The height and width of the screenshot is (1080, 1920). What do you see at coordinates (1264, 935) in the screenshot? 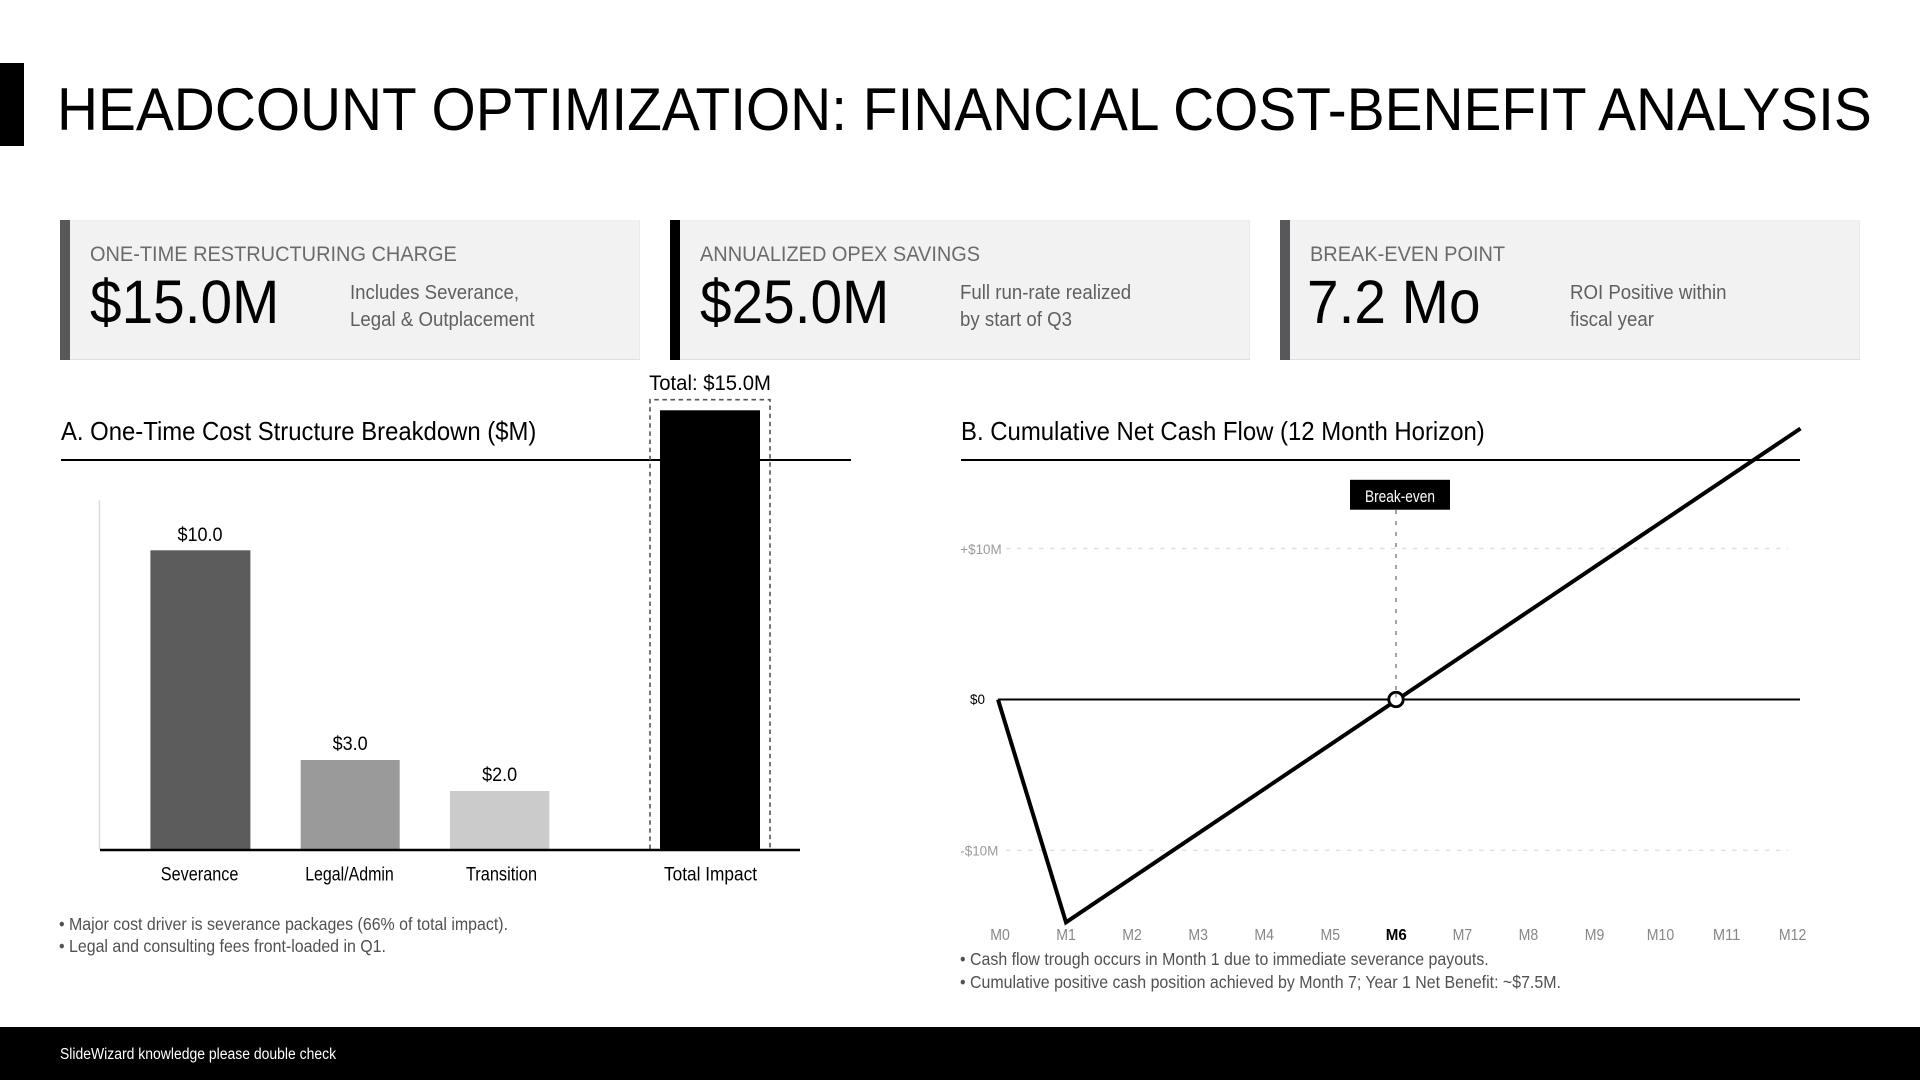
I see `svg-text: M4` at bounding box center [1264, 935].